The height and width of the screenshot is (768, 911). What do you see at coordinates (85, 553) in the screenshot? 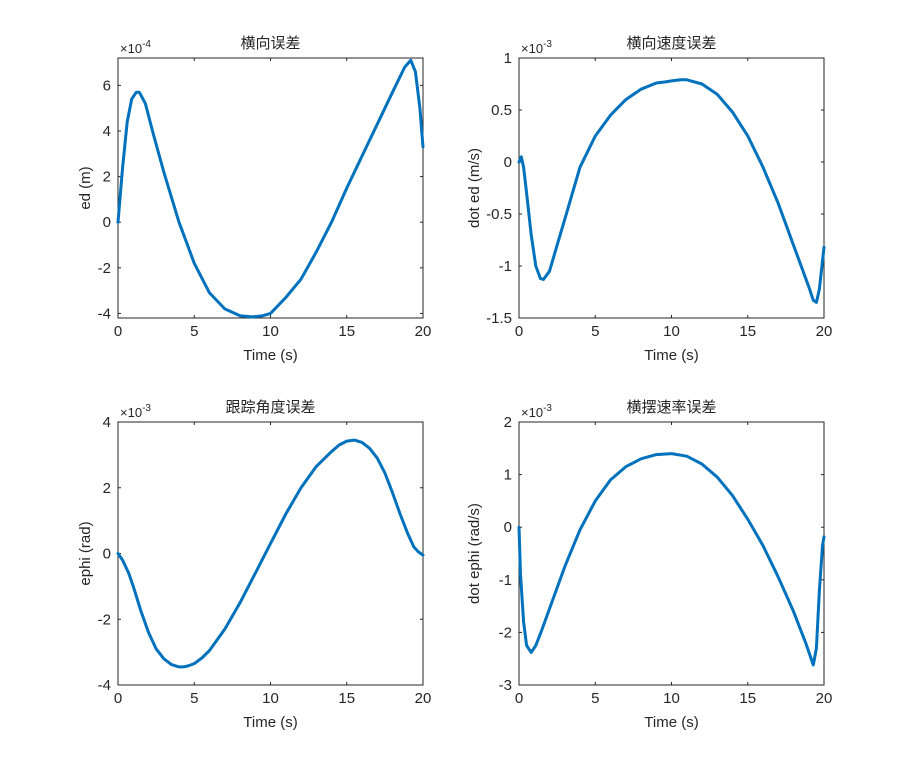
I see `y-axis-label: ephi (rad)` at bounding box center [85, 553].